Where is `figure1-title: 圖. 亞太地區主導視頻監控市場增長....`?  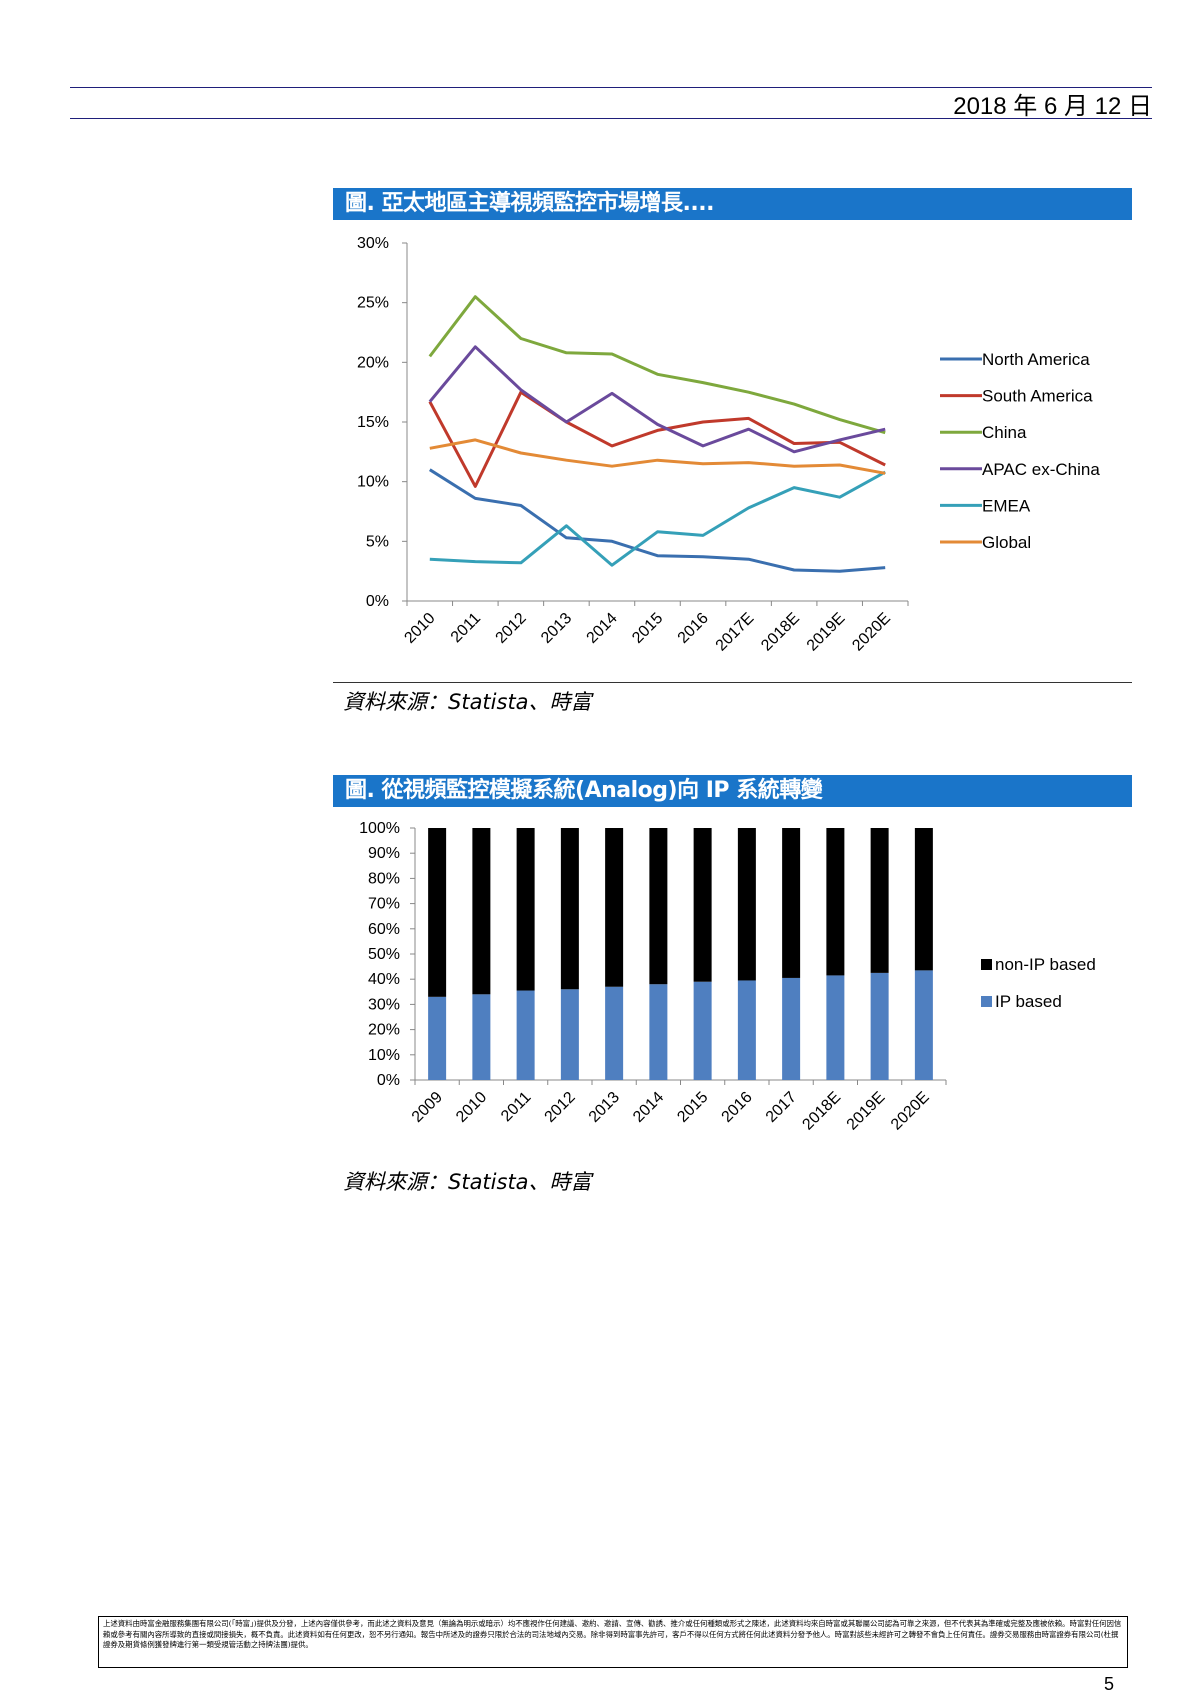 figure1-title: 圖. 亞太地區主導視頻監控市場增長.... is located at coordinates (732, 204).